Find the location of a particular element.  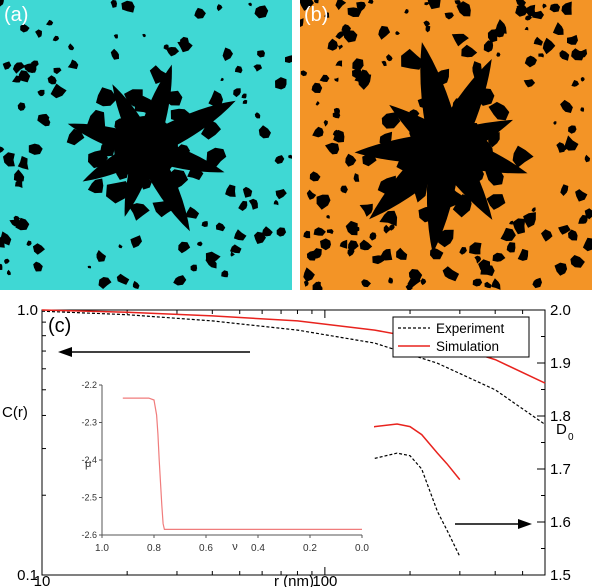

inset-y-tick-label: -2.3 is located at coordinates (89, 423).